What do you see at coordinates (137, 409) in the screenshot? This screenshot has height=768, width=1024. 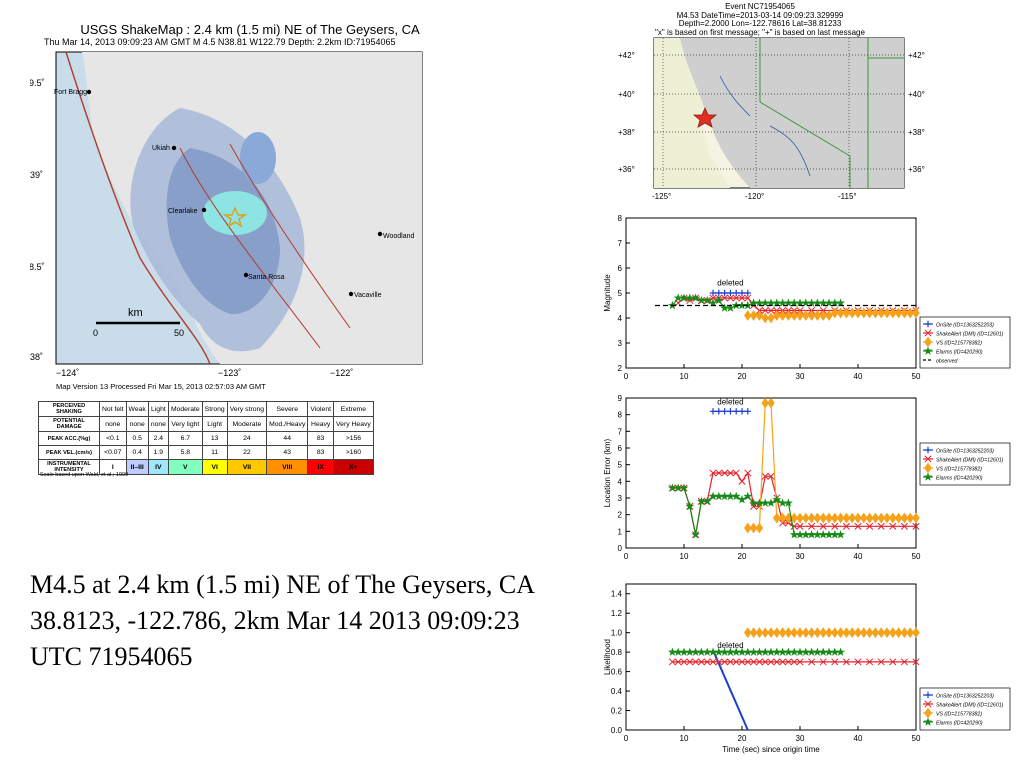 I see `legend-cell: Weak` at bounding box center [137, 409].